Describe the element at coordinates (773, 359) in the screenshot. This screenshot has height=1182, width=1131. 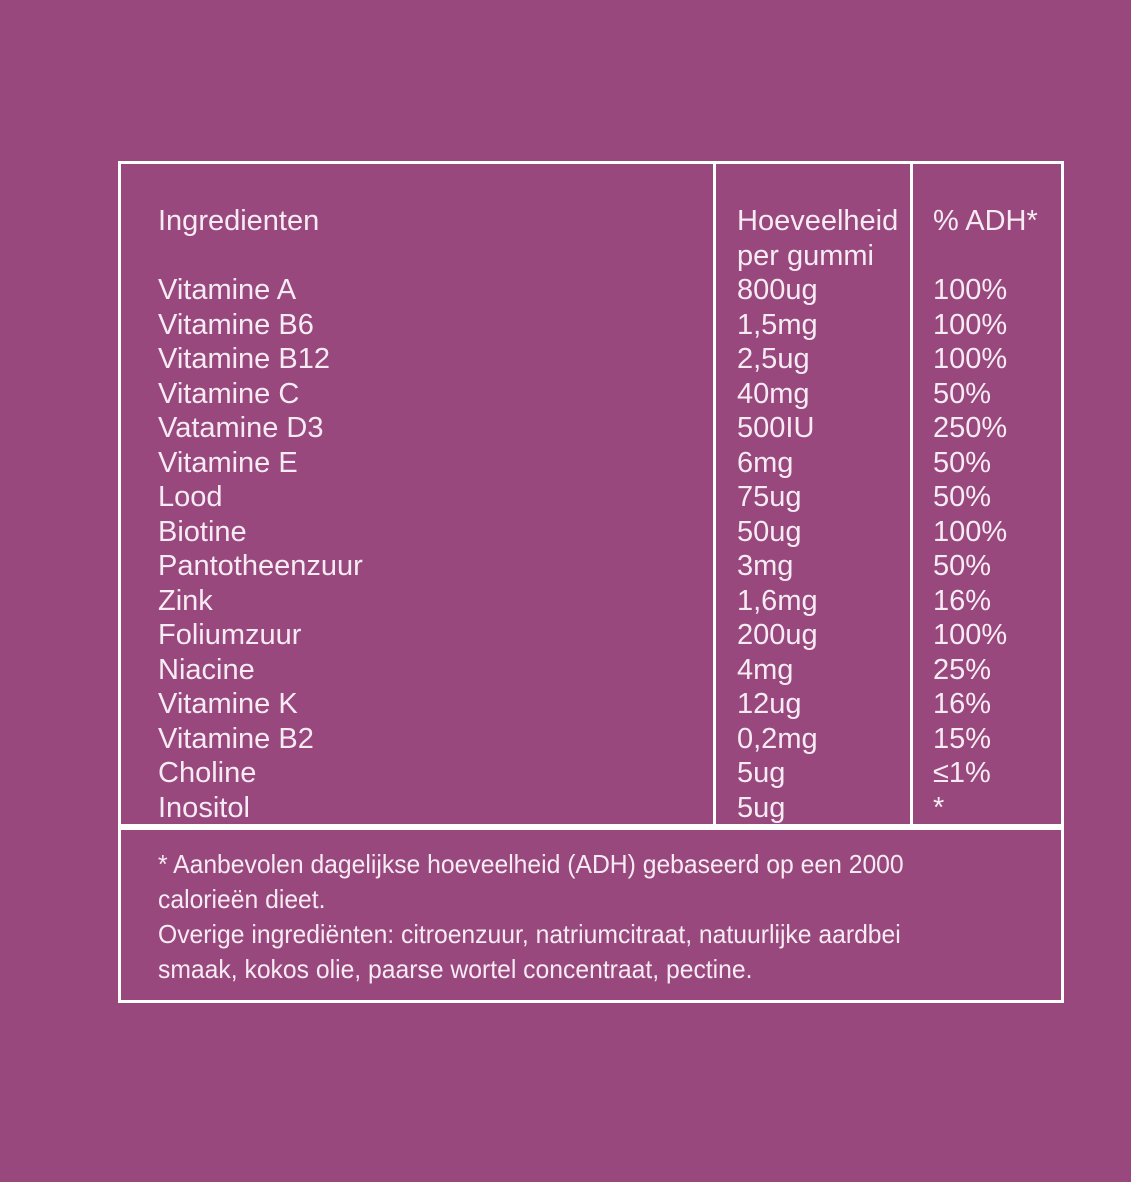
I see `amount-cell: 2,5ug` at that location.